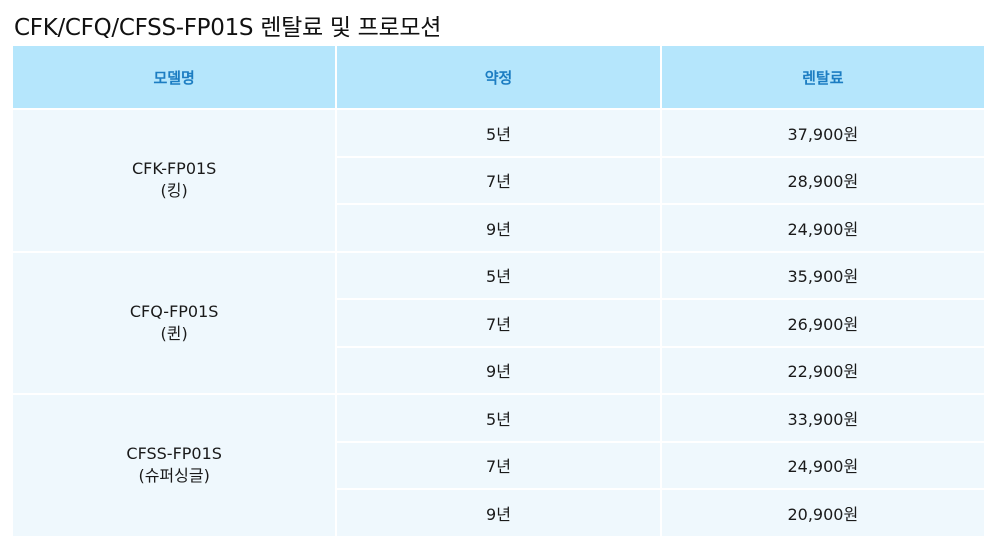 Image resolution: width=1000 pixels, height=552 pixels. Describe the element at coordinates (174, 333) in the screenshot. I see `model-subname: (퀸)` at that location.